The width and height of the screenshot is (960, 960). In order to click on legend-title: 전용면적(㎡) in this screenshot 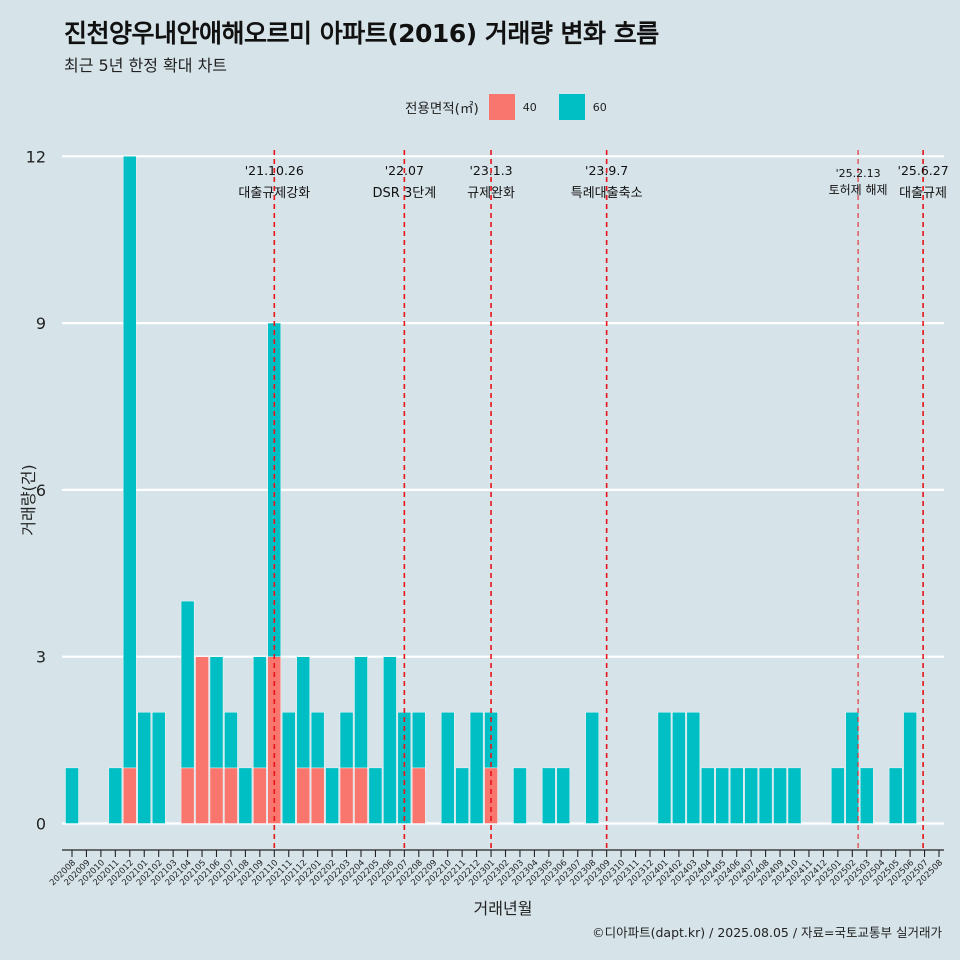, I will do `click(442, 109)`.